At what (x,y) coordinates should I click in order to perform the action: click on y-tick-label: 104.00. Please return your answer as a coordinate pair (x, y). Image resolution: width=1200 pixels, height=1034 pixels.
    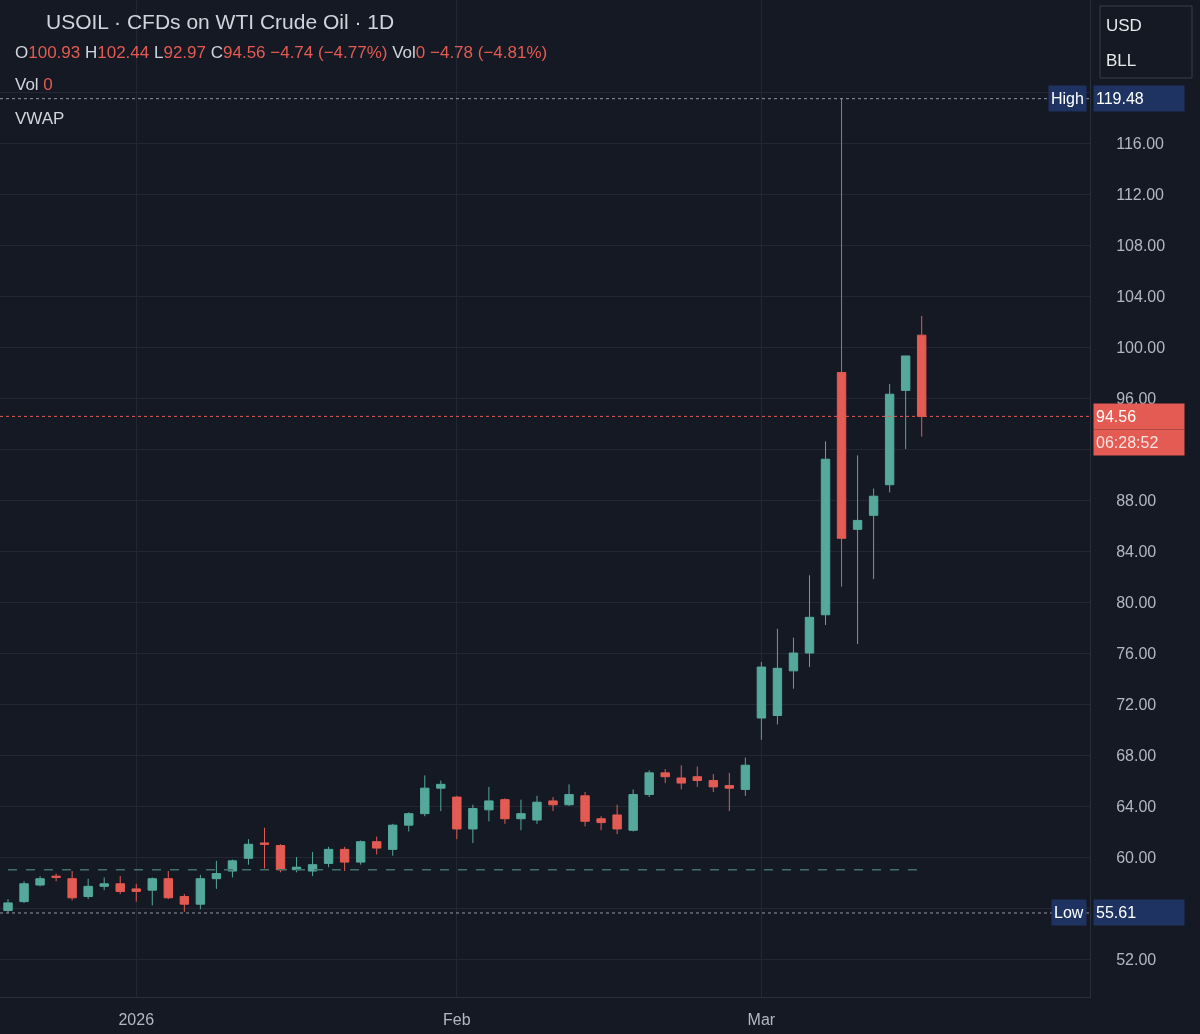
    Looking at the image, I should click on (1141, 296).